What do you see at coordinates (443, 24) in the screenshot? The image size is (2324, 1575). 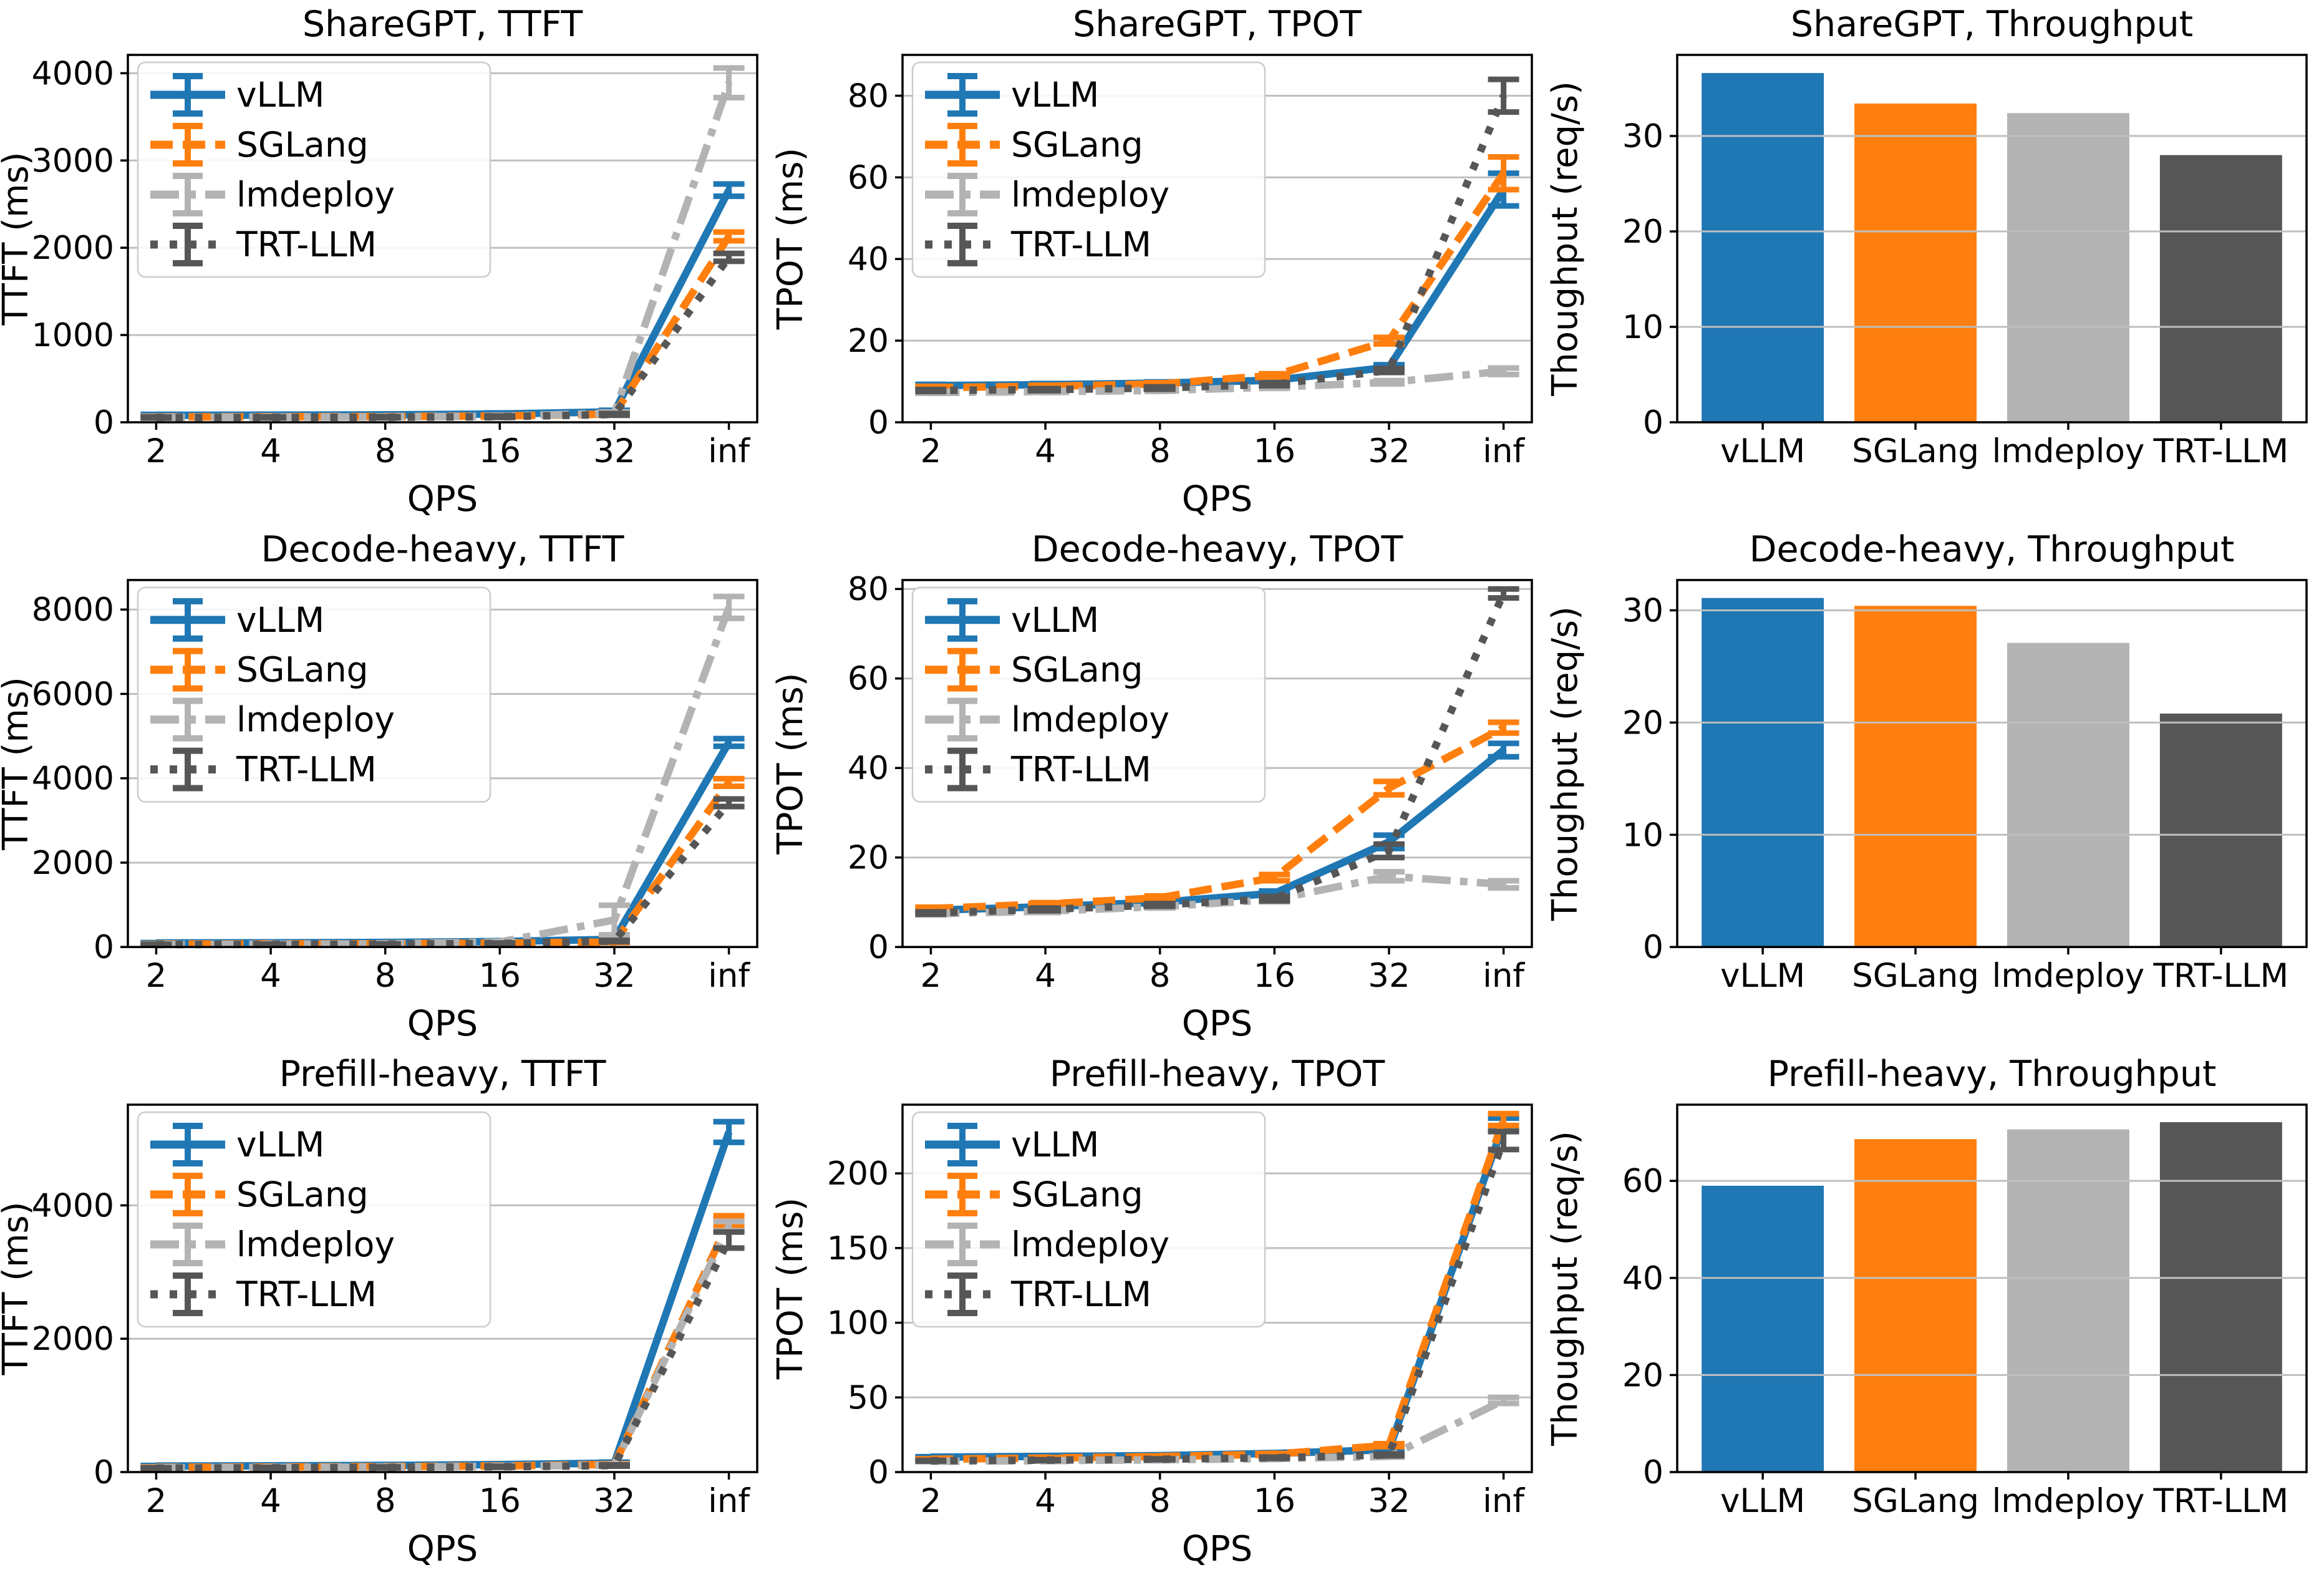 I see `chart-title: ShareGPT, TTFT` at bounding box center [443, 24].